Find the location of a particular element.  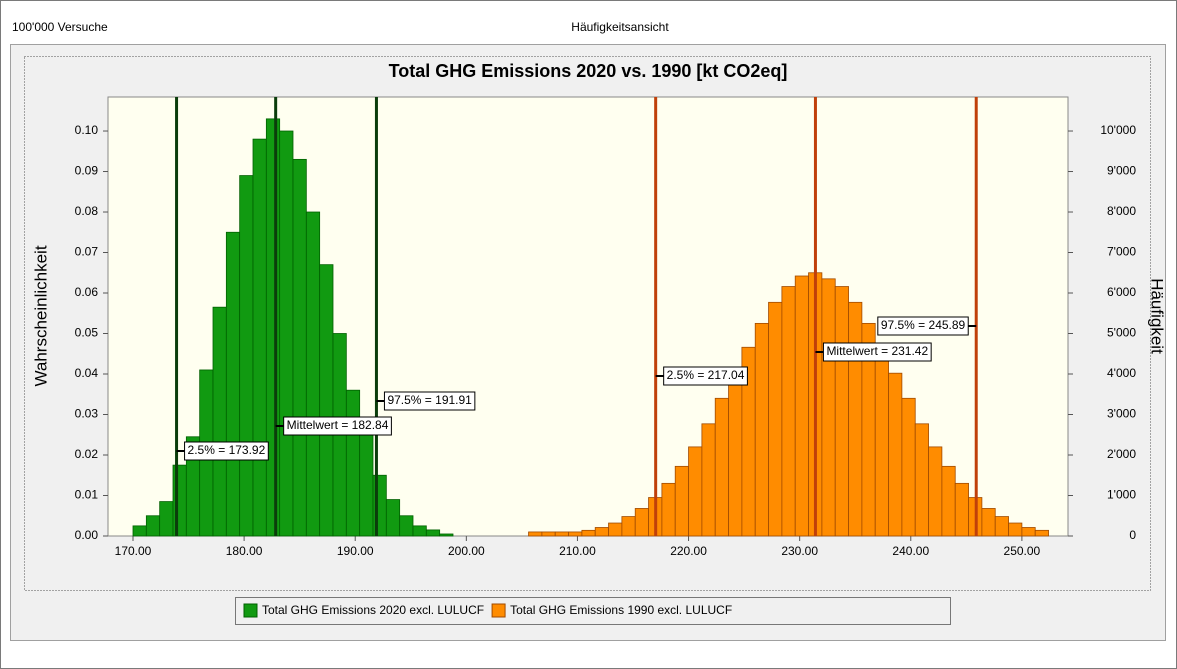

y-tick-label: 0.09 is located at coordinates (87, 171).